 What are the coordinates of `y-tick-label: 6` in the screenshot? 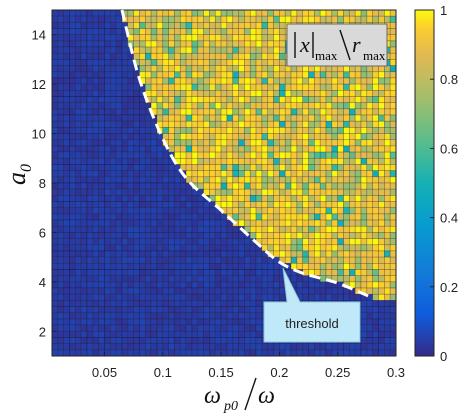 It's located at (42, 232).